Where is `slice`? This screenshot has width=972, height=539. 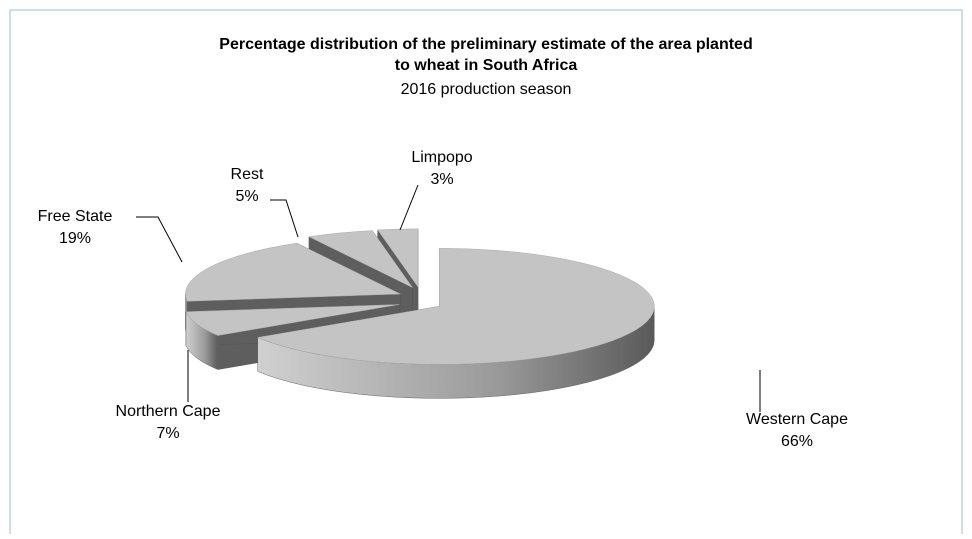 slice is located at coordinates (455, 323).